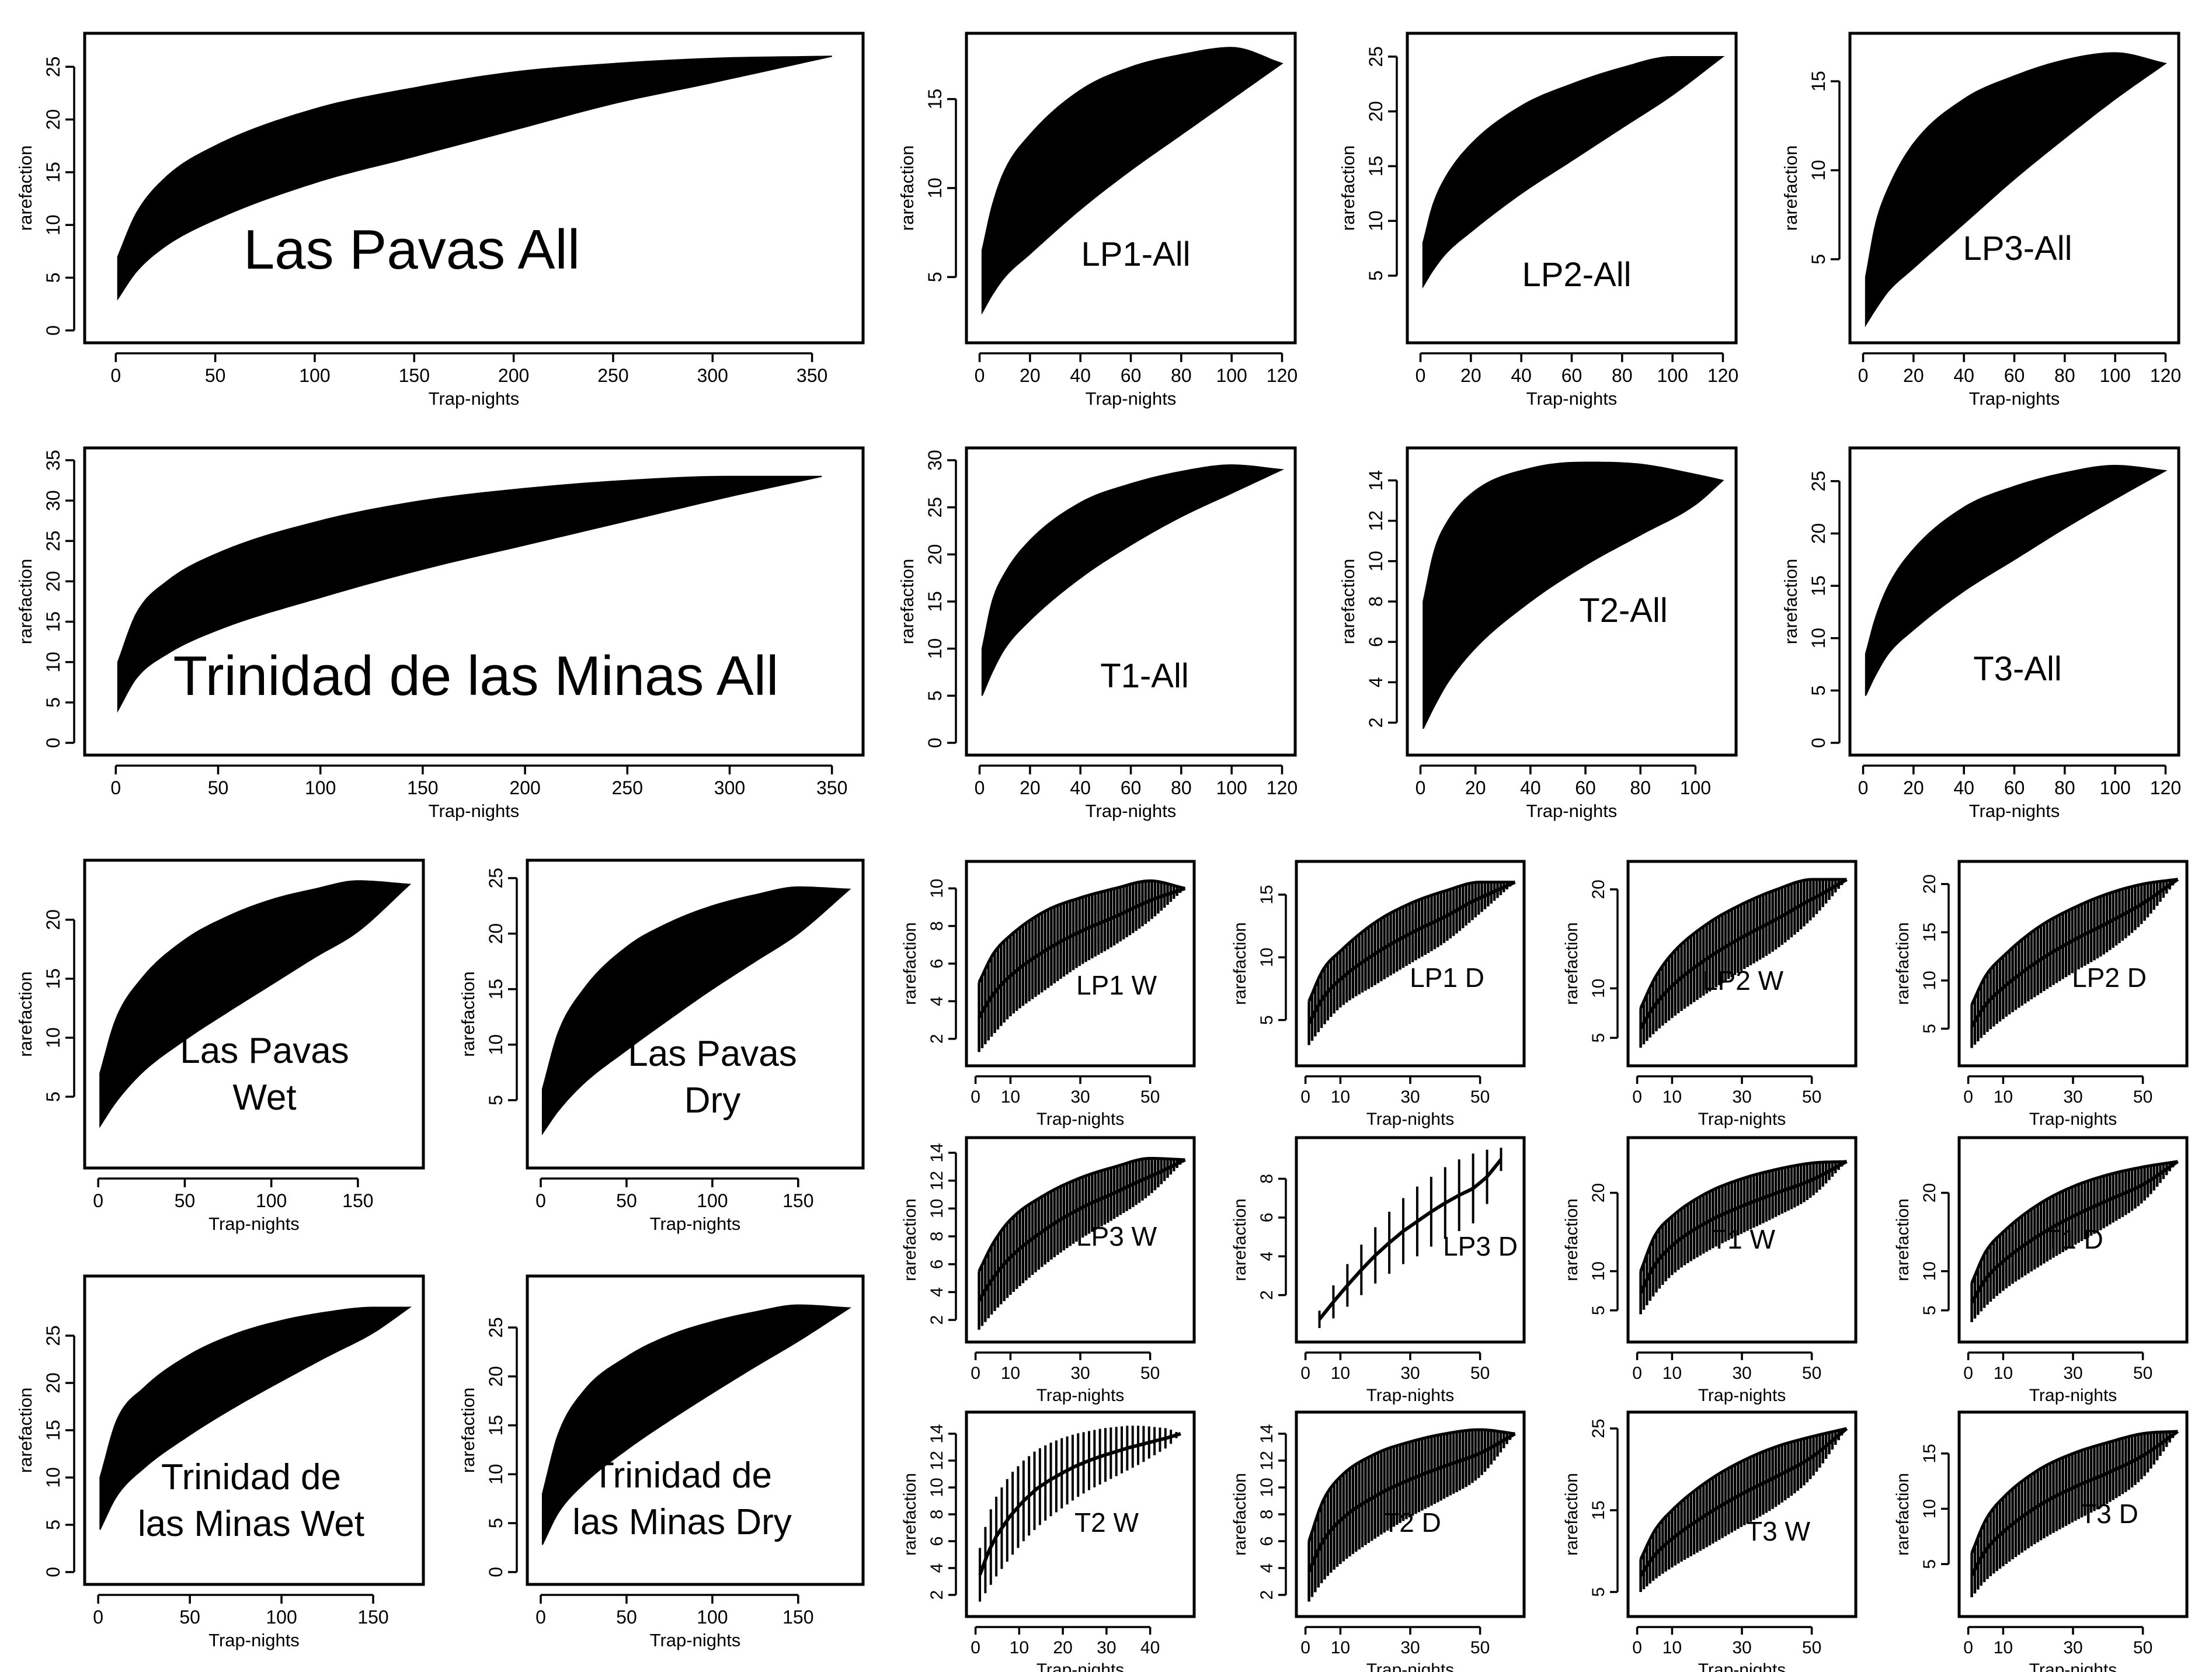 This screenshot has width=2212, height=1672. I want to click on y-tick-label: 8, so click(1267, 1179).